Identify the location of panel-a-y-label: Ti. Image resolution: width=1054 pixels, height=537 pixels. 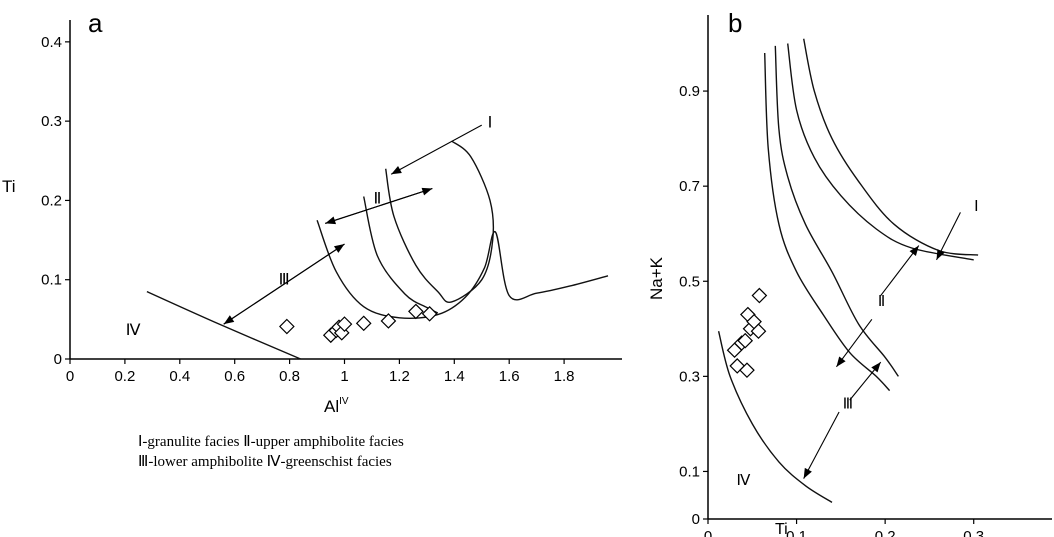
(9, 186).